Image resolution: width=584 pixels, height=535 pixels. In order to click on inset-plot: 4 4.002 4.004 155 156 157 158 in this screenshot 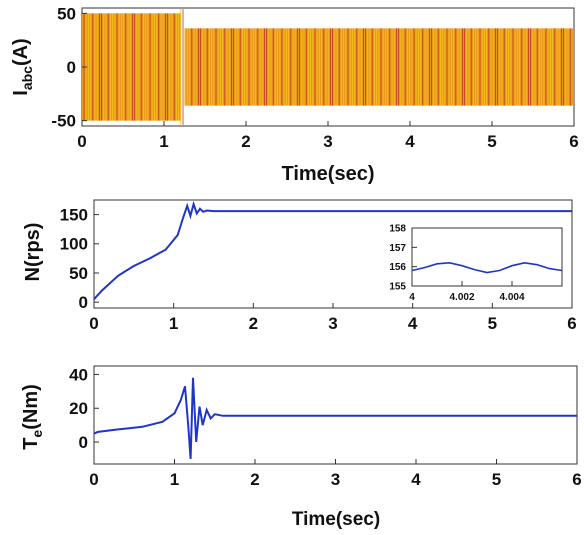, I will do `click(476, 263)`.